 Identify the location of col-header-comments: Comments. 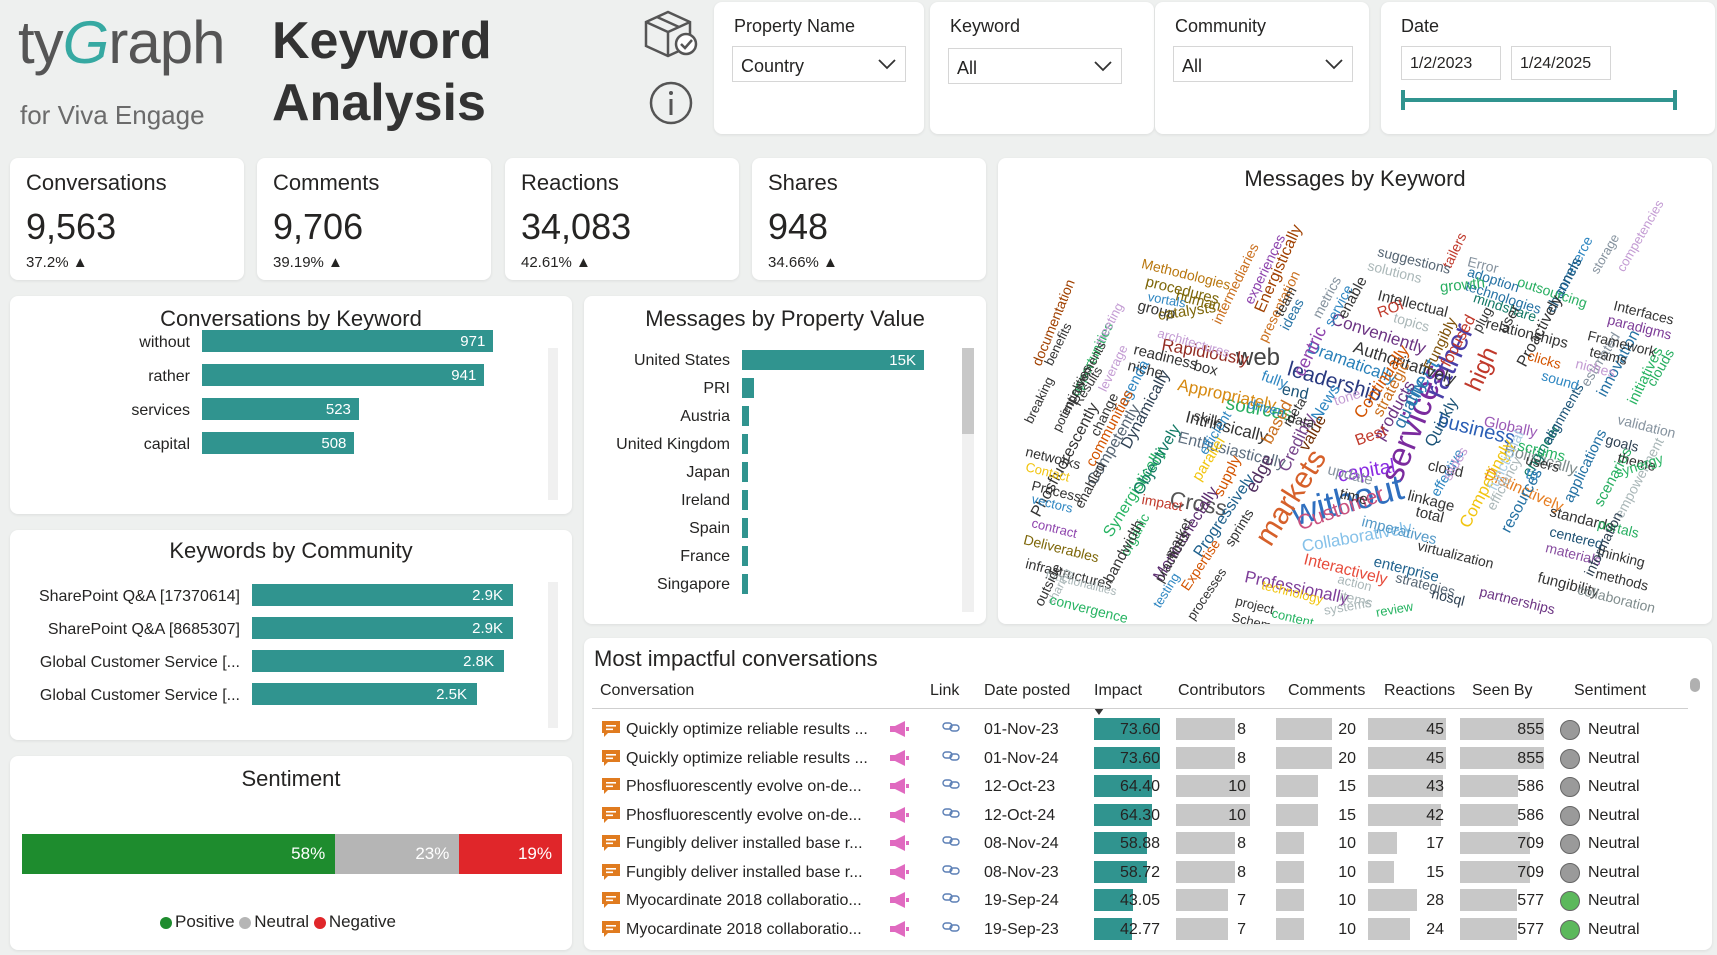
(1327, 690).